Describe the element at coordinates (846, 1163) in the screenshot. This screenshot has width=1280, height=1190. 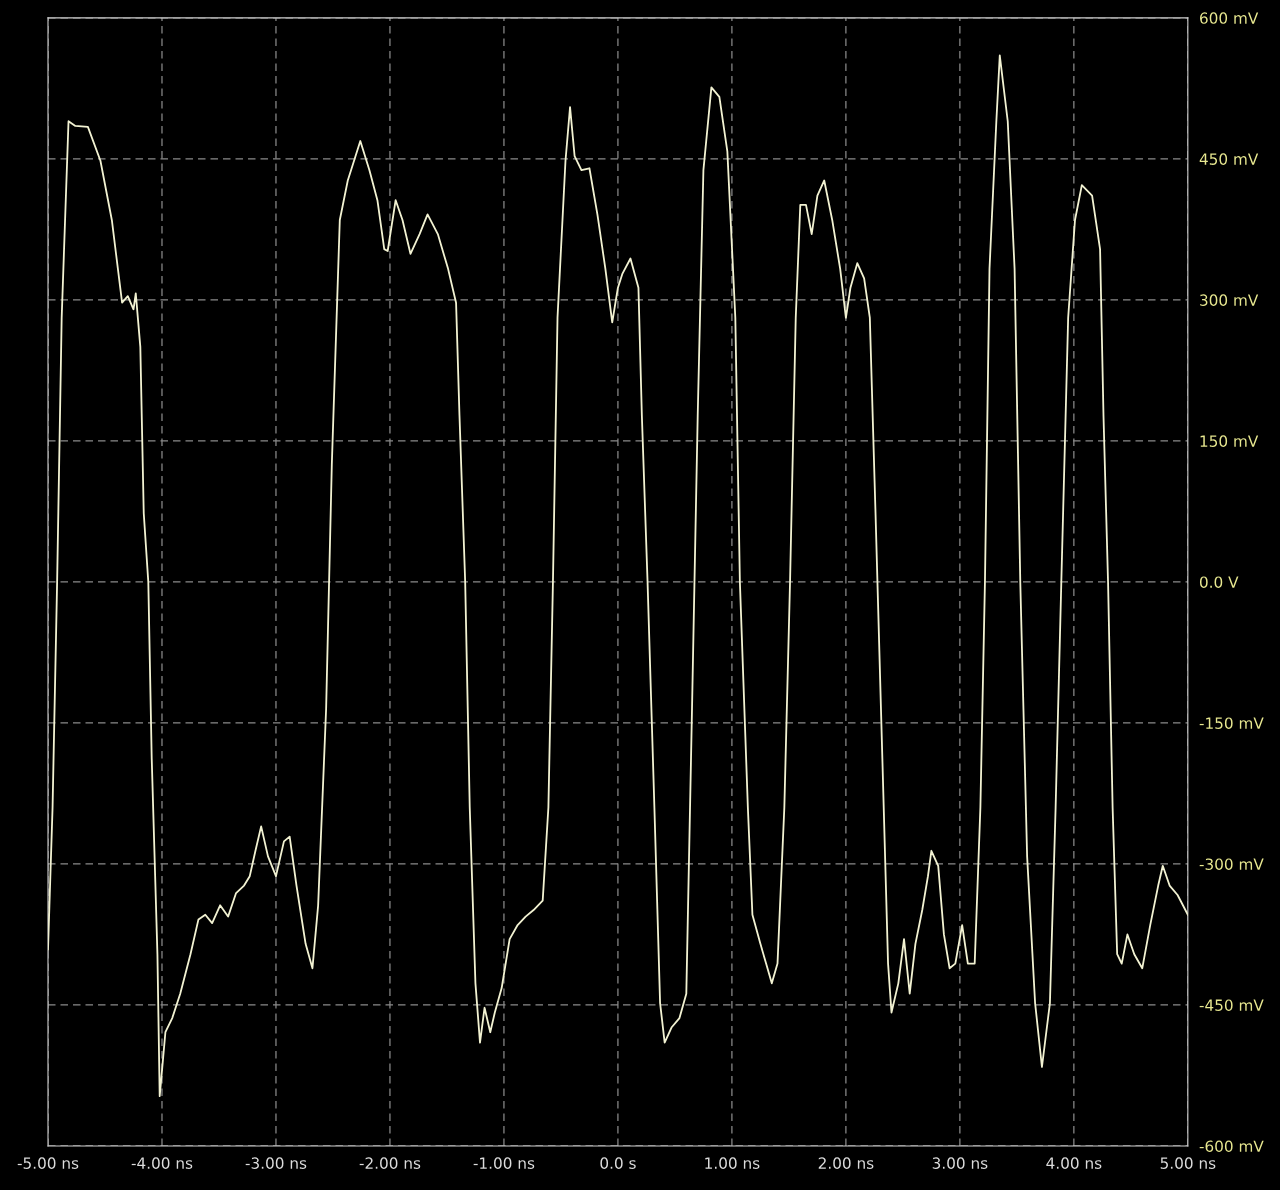
I see `x-tick-label: 2.00 ns` at that location.